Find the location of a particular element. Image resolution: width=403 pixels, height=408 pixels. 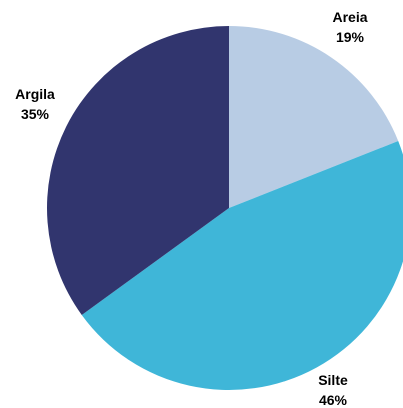

slice-value-areia: 19% is located at coordinates (350, 37).